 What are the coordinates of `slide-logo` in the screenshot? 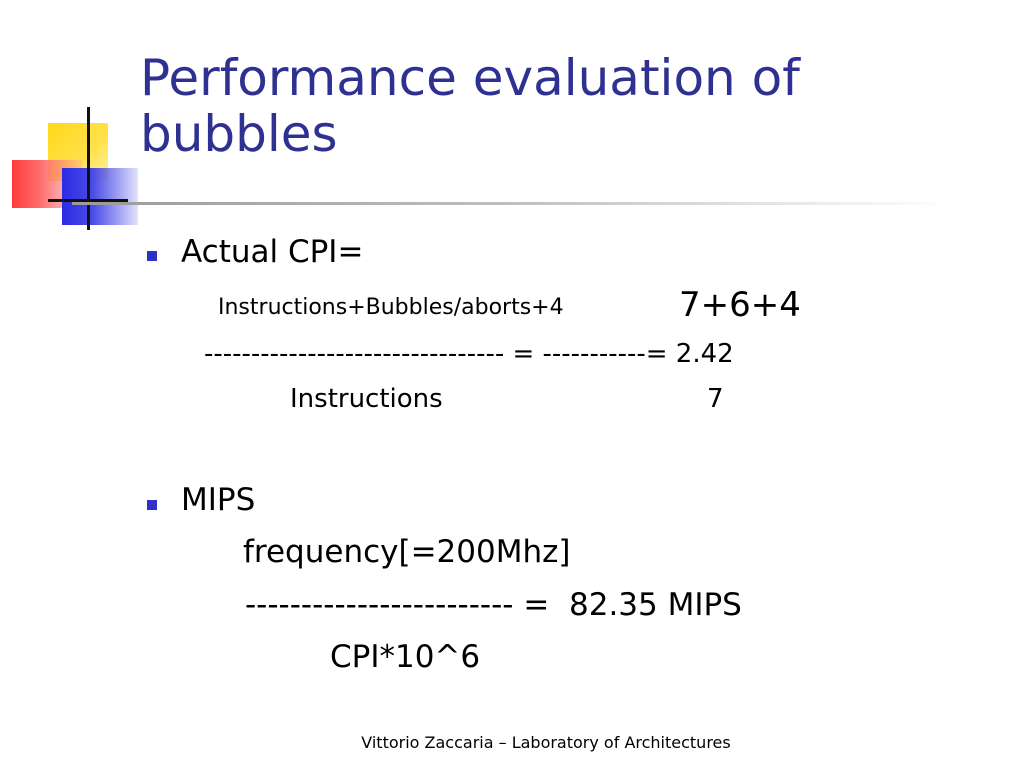 It's located at (72, 167).